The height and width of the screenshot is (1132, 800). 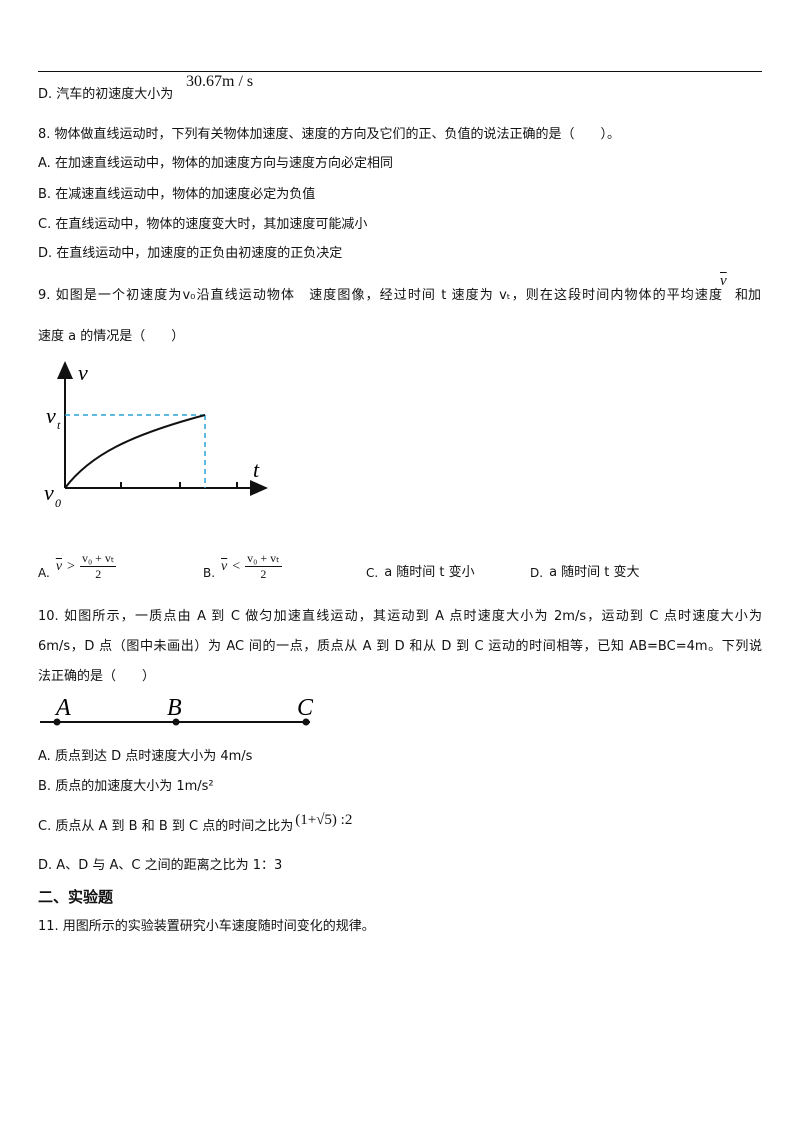 I want to click on q9-stem-line: 速度 a 的情况是（ ）, so click(x=111, y=336).